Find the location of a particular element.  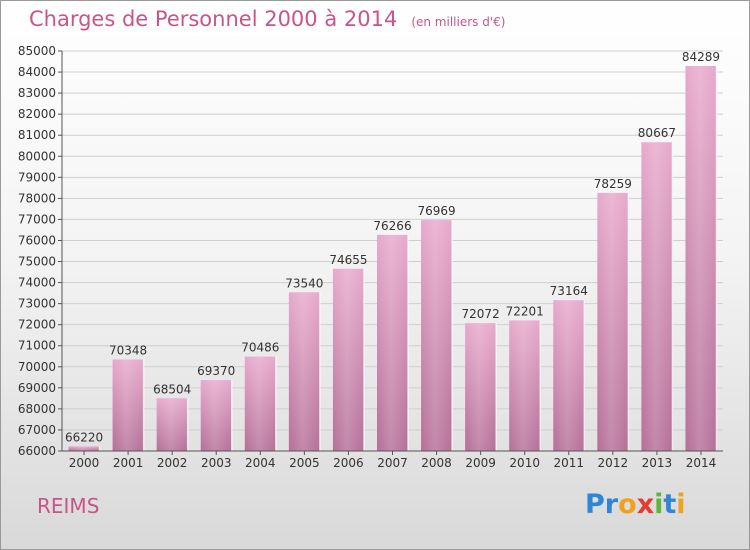

x-tick-label: 2009 is located at coordinates (480, 463).